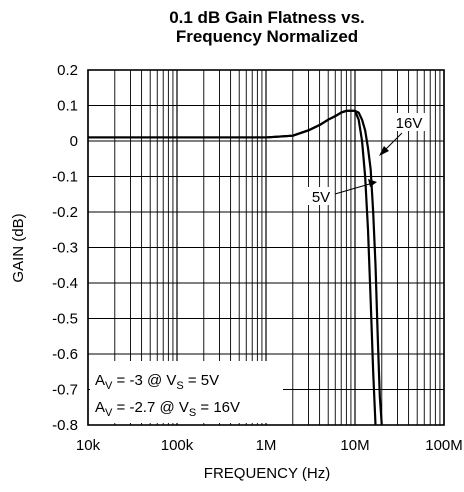 The height and width of the screenshot is (492, 464). I want to click on y-tick-labels: 0.2 0.1 0 -0.1 -0.2 -0.3 -0.4 -0.5 -0.6 -0.7 -0.8, so click(65, 248).